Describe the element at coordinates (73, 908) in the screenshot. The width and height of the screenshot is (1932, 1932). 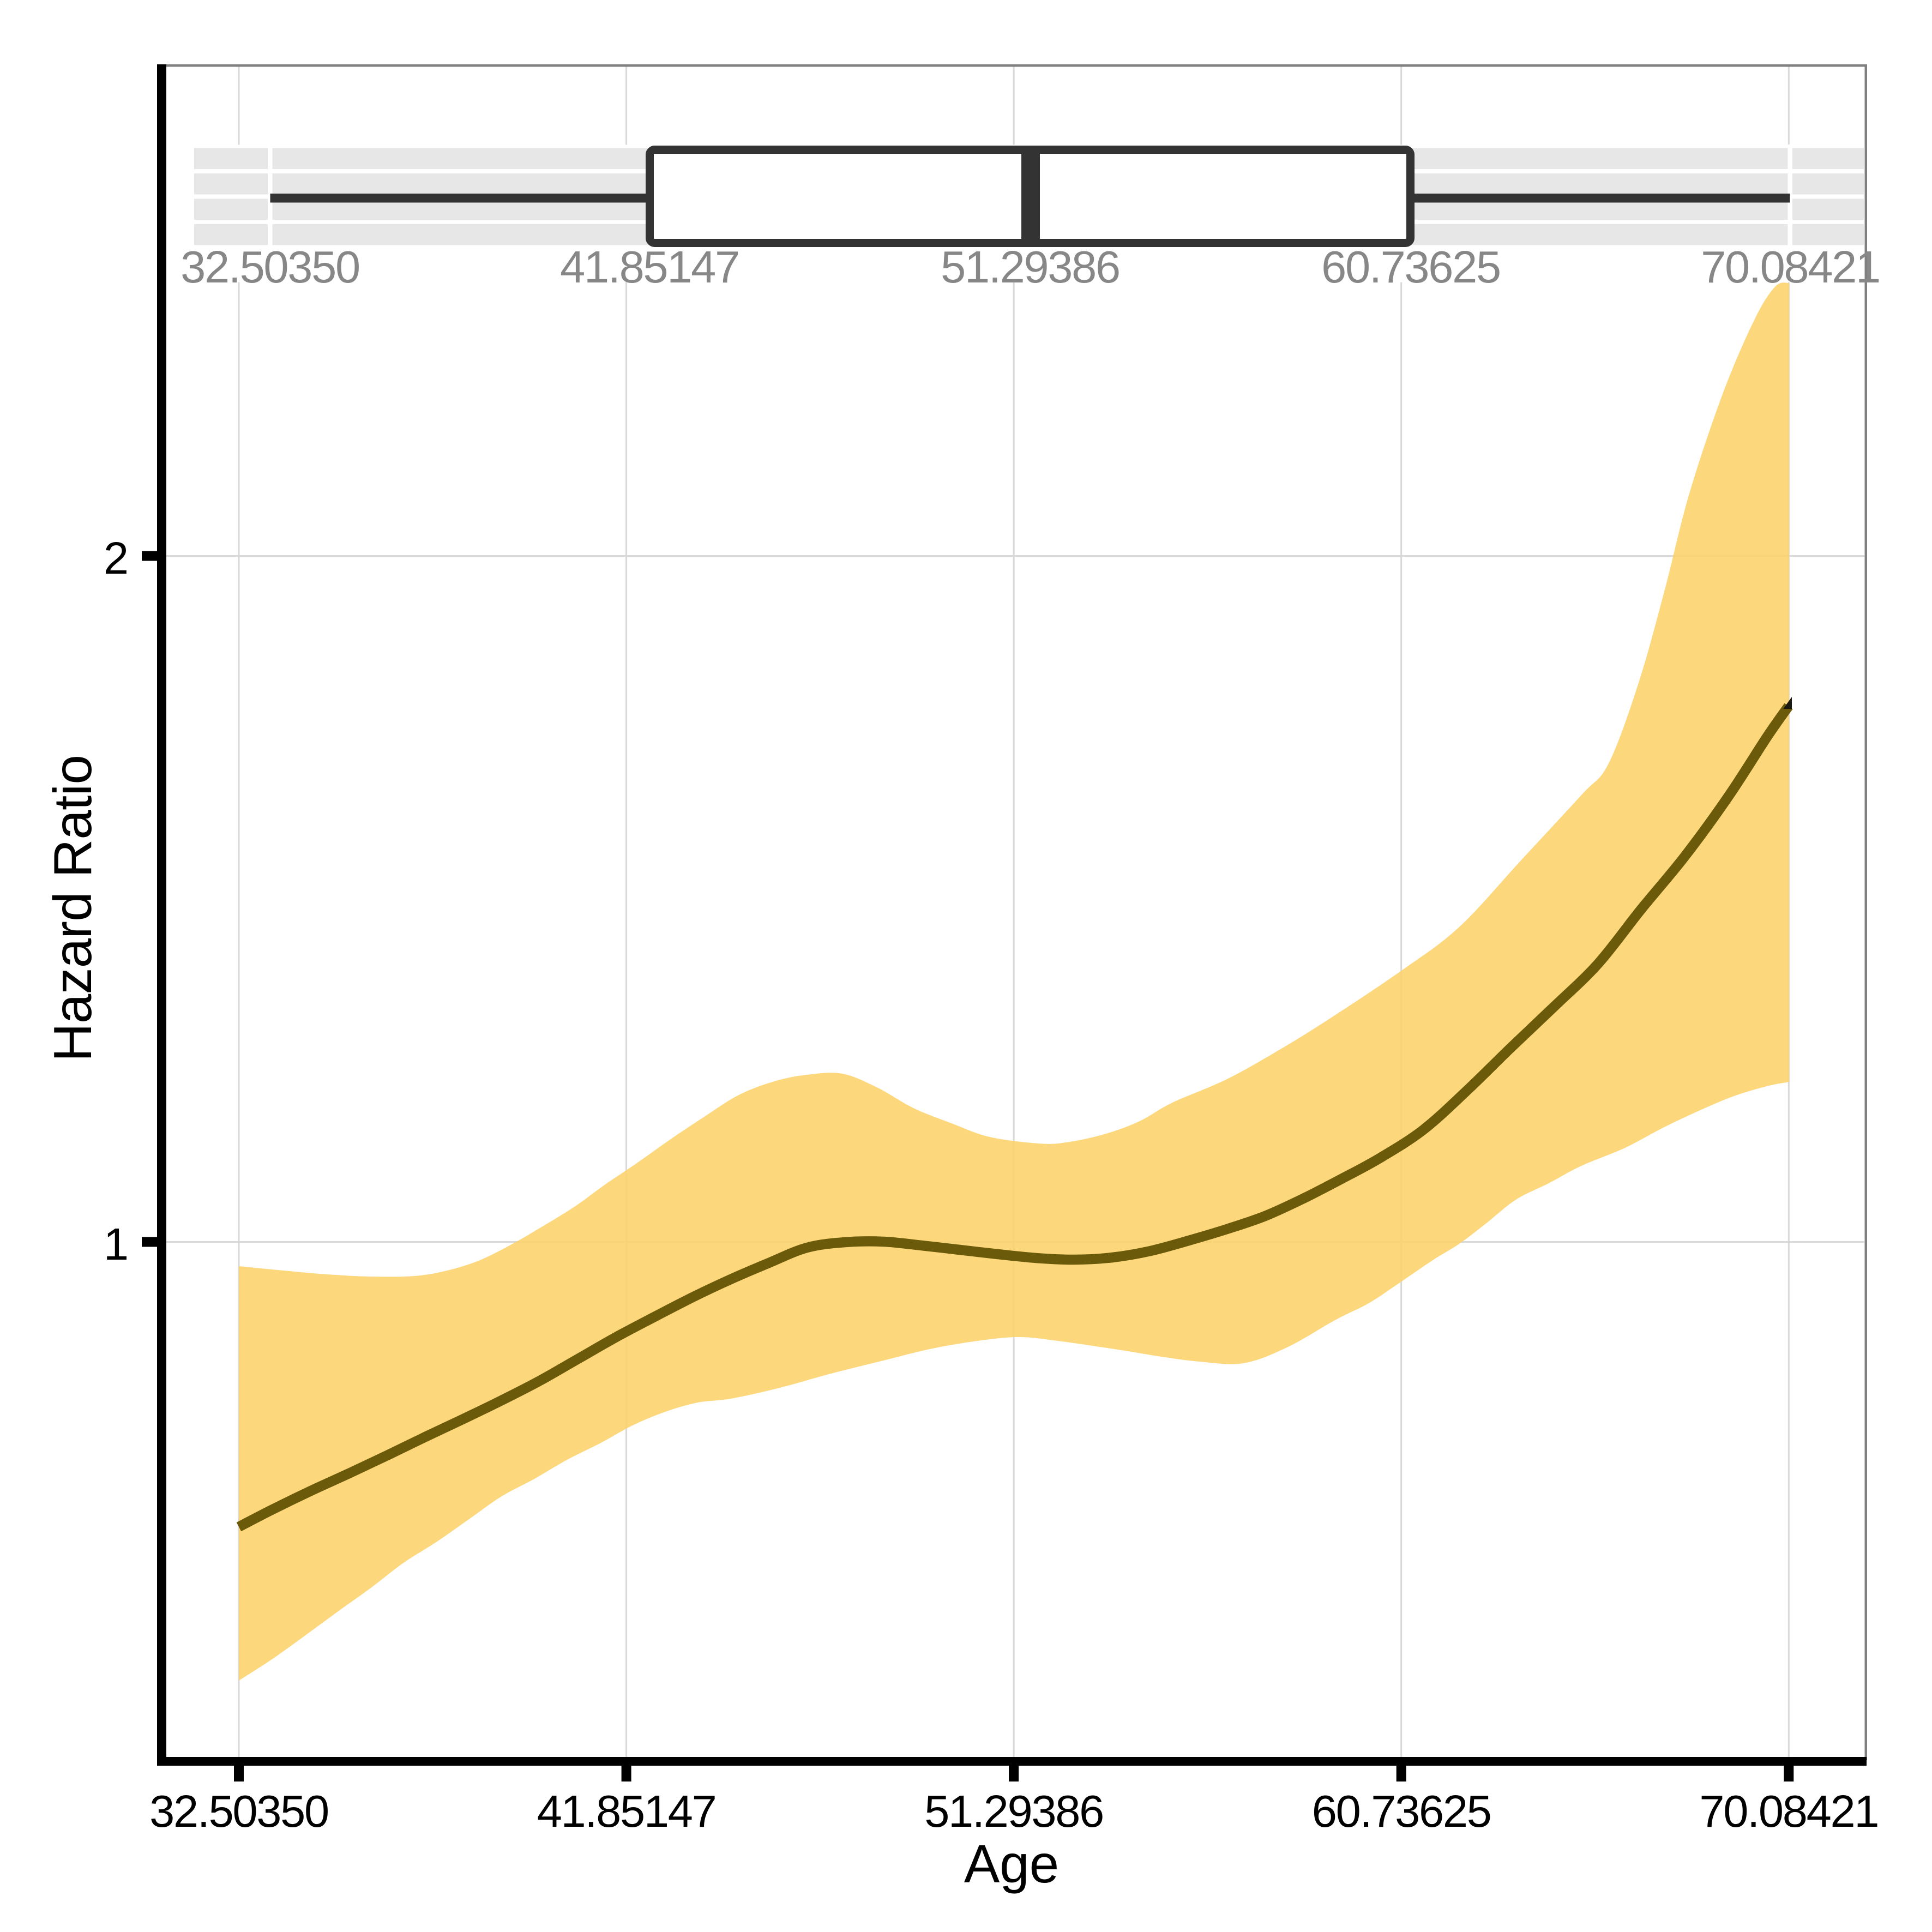
I see `svg-text: Hazard Ratio` at that location.